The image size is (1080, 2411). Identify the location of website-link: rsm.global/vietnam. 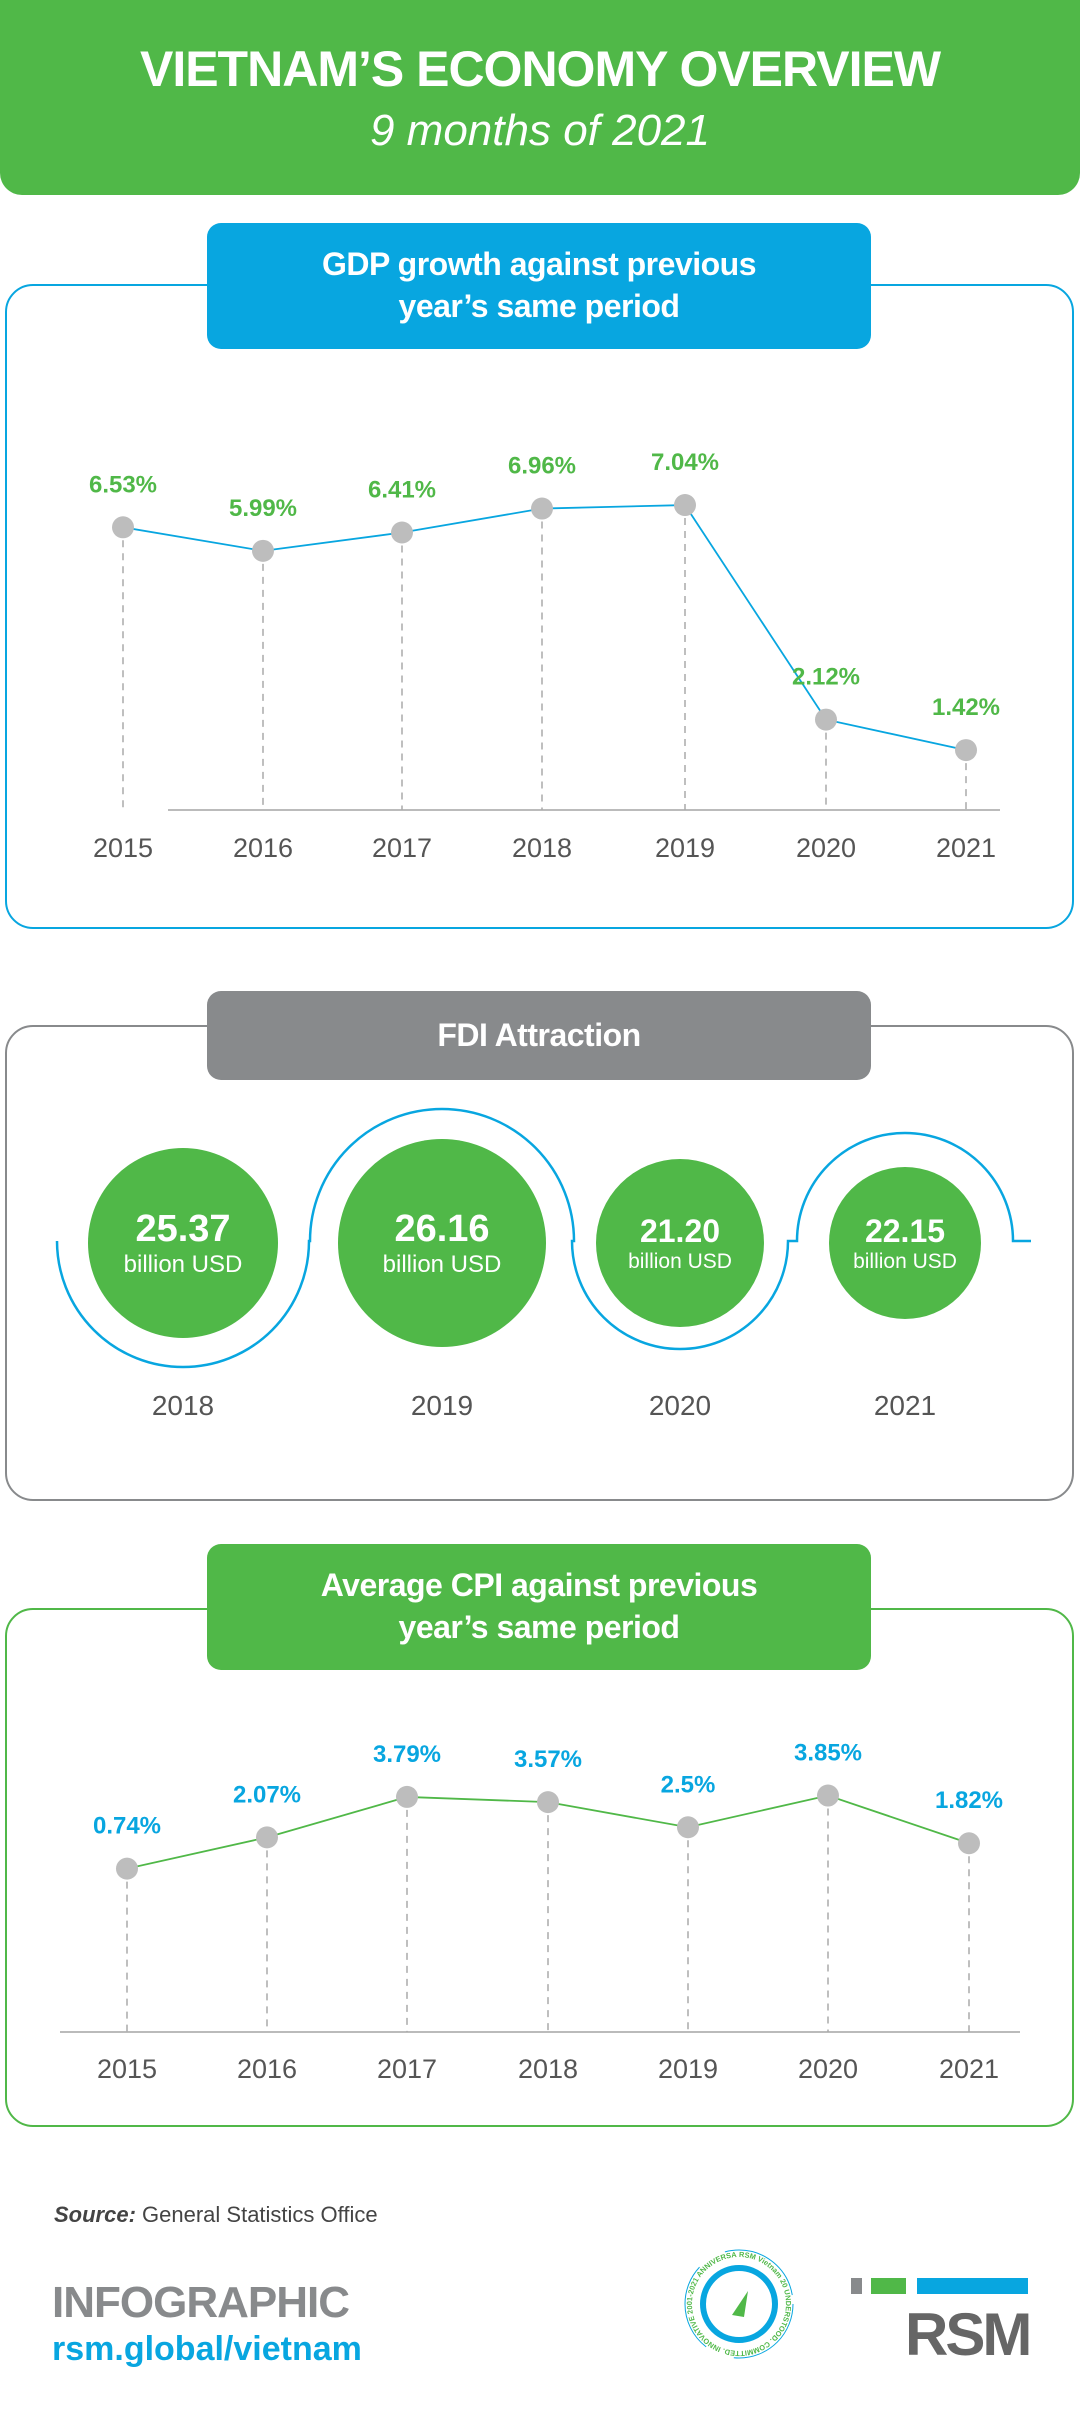
(207, 2349).